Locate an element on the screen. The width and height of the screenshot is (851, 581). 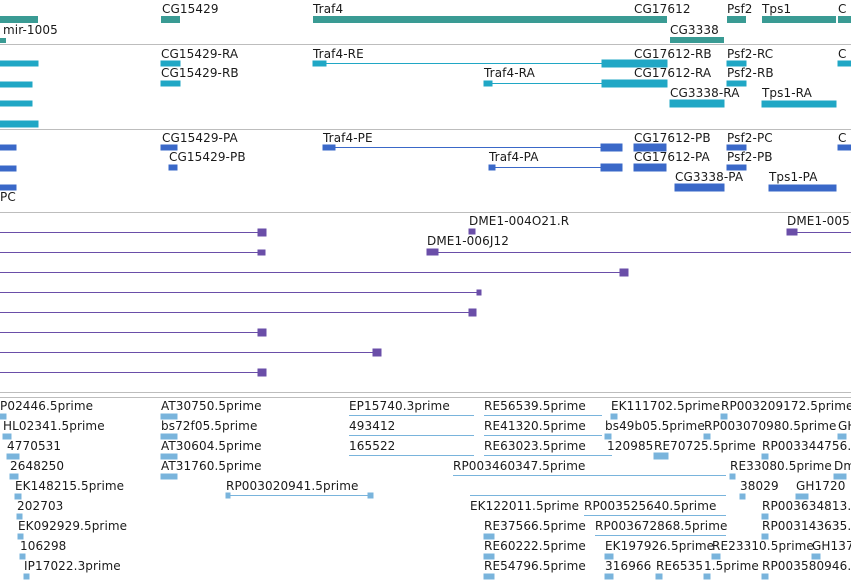
protein-label: CG3338-PA is located at coordinates (709, 177).